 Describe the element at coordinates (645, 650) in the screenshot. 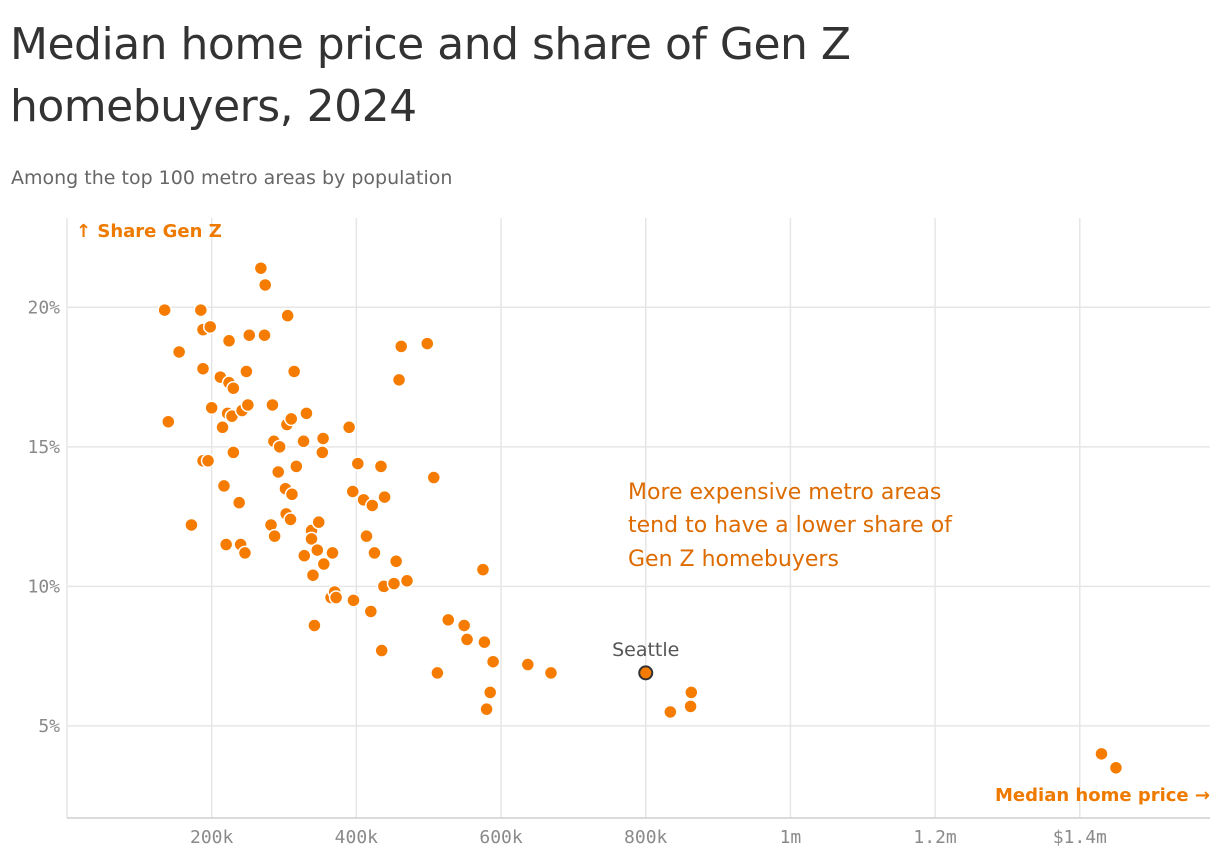

I see `seattle-label: Seattle` at that location.